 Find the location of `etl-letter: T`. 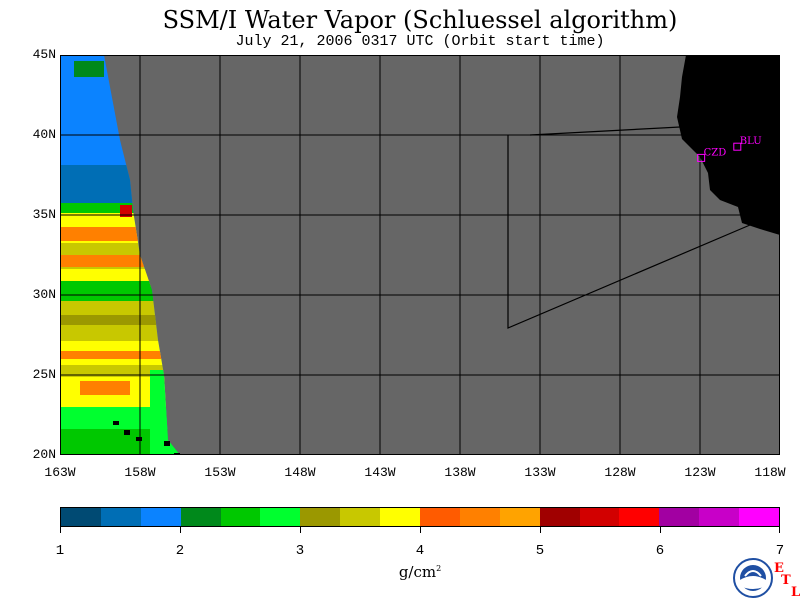

etl-letter: T is located at coordinates (786, 580).